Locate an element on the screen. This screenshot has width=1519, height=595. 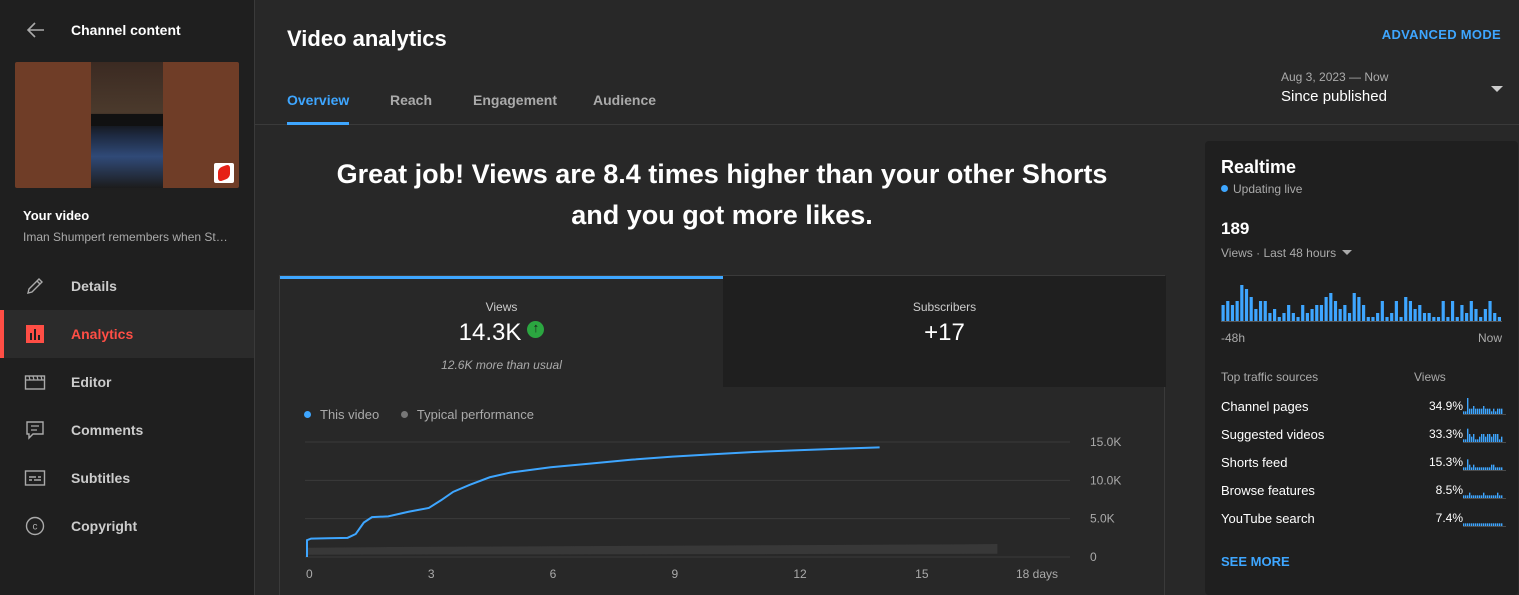
sidebar-item-editor: Editor is located at coordinates (127, 382).